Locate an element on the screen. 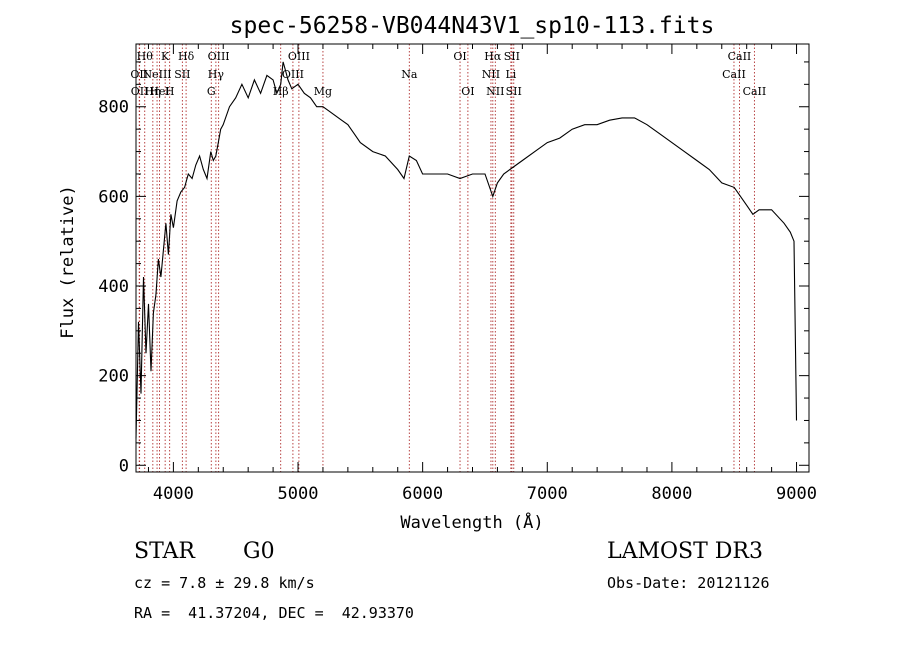  y-tick-label: 800 is located at coordinates (113, 108).